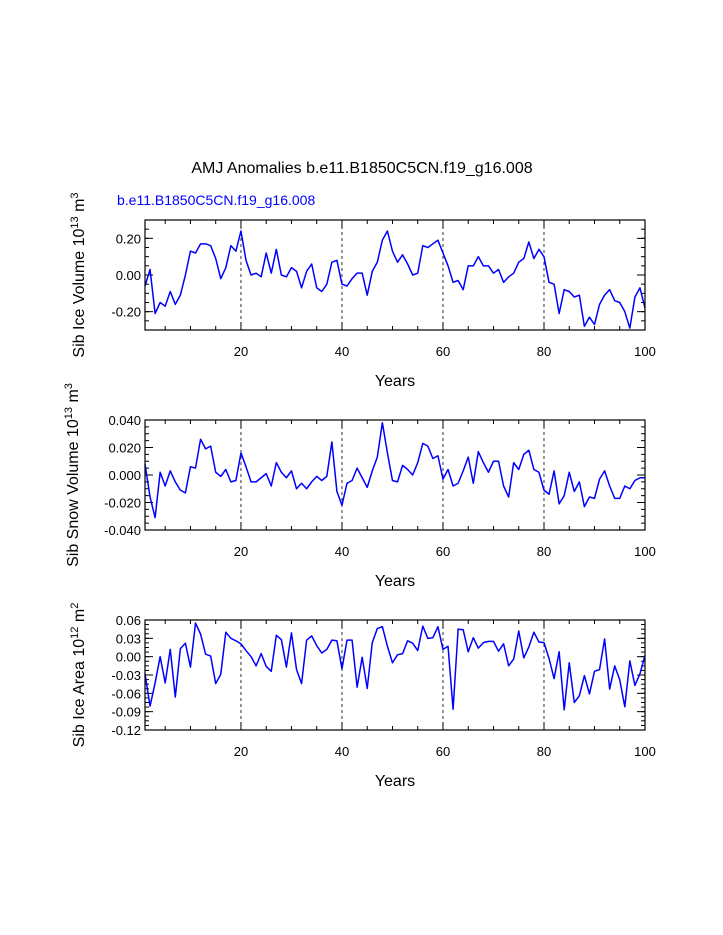 Image resolution: width=723 pixels, height=935 pixels. Describe the element at coordinates (128, 620) in the screenshot. I see `y-tick-label: 0.06` at that location.